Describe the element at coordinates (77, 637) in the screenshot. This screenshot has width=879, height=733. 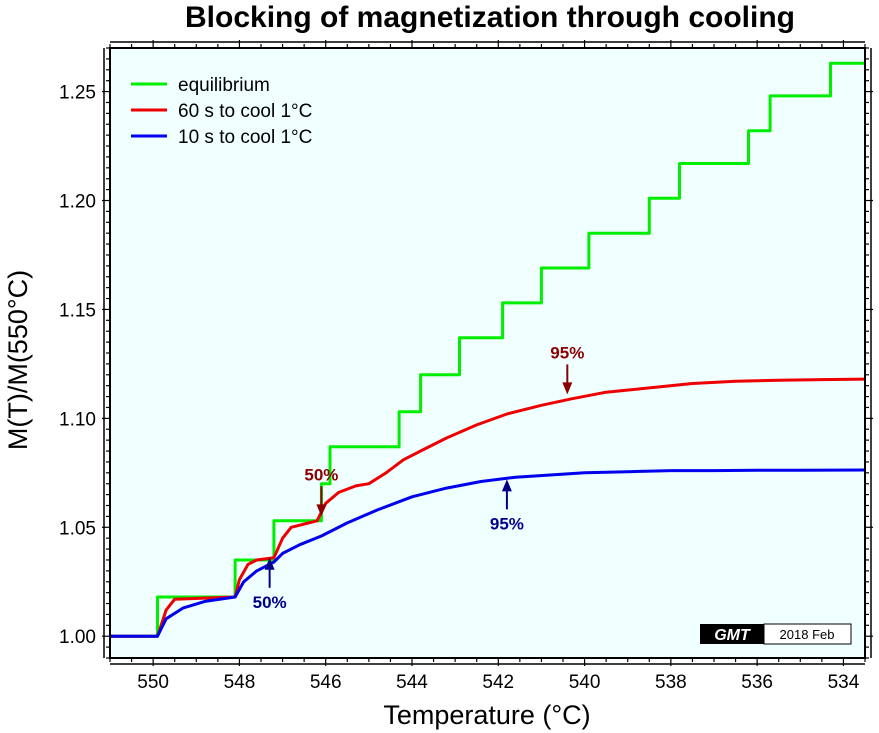
I see `y-tick-label: 1.00` at that location.